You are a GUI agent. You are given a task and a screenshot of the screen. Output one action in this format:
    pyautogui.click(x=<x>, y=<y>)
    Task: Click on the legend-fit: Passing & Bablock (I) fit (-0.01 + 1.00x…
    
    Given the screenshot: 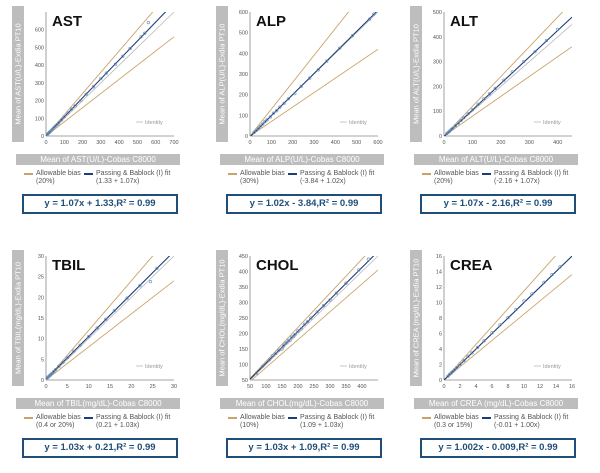 What is the action you would take?
    pyautogui.click(x=525, y=422)
    